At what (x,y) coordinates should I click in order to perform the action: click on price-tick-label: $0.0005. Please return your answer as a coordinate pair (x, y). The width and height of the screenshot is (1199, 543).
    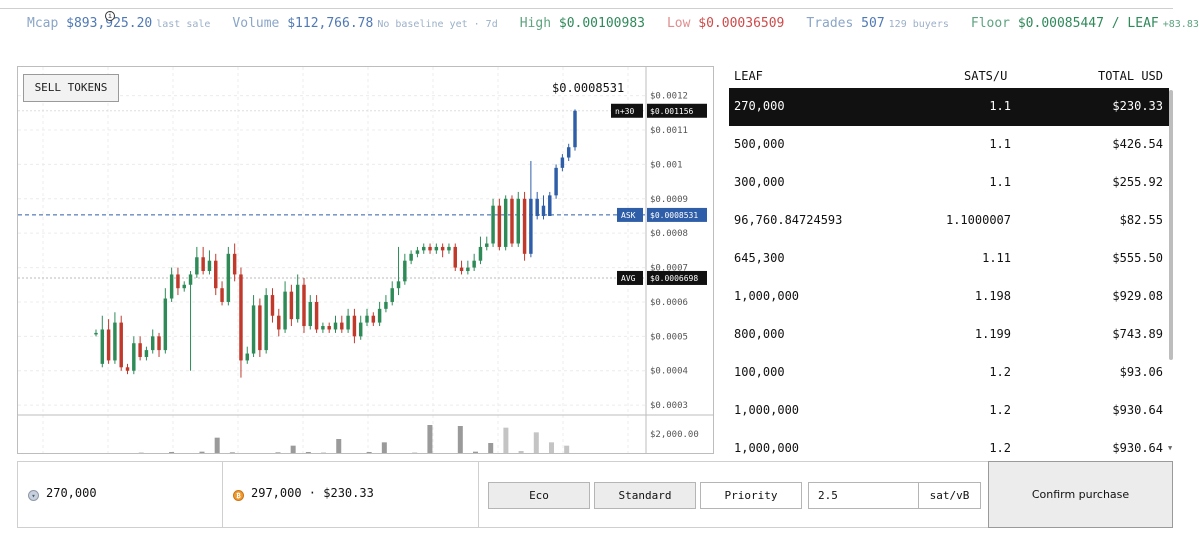
    Looking at the image, I should click on (669, 337).